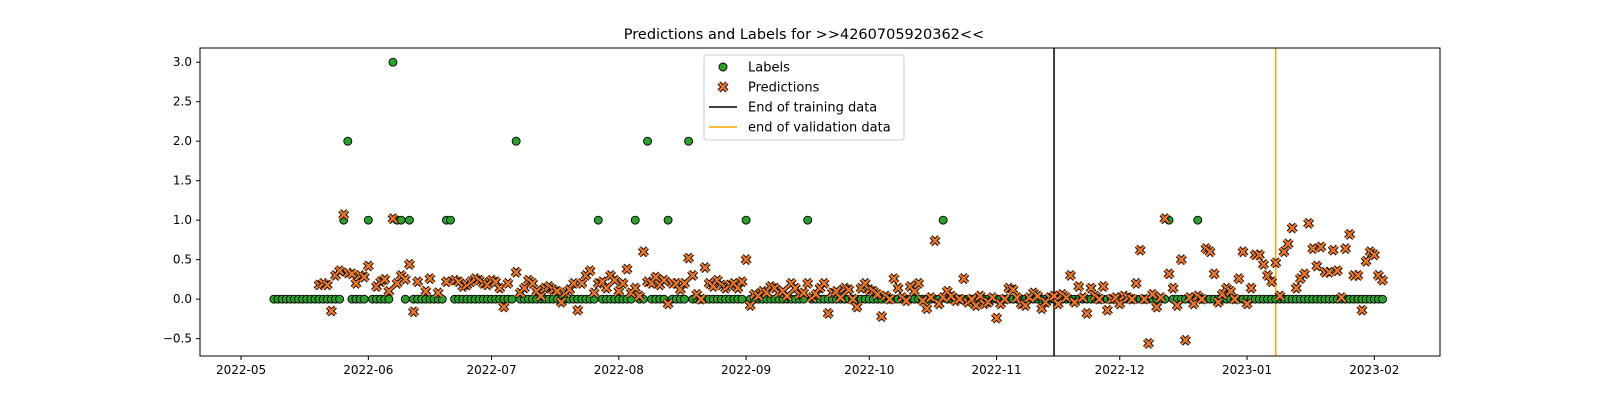 The image size is (1600, 400). I want to click on x-tick-label: 2022-07, so click(491, 370).